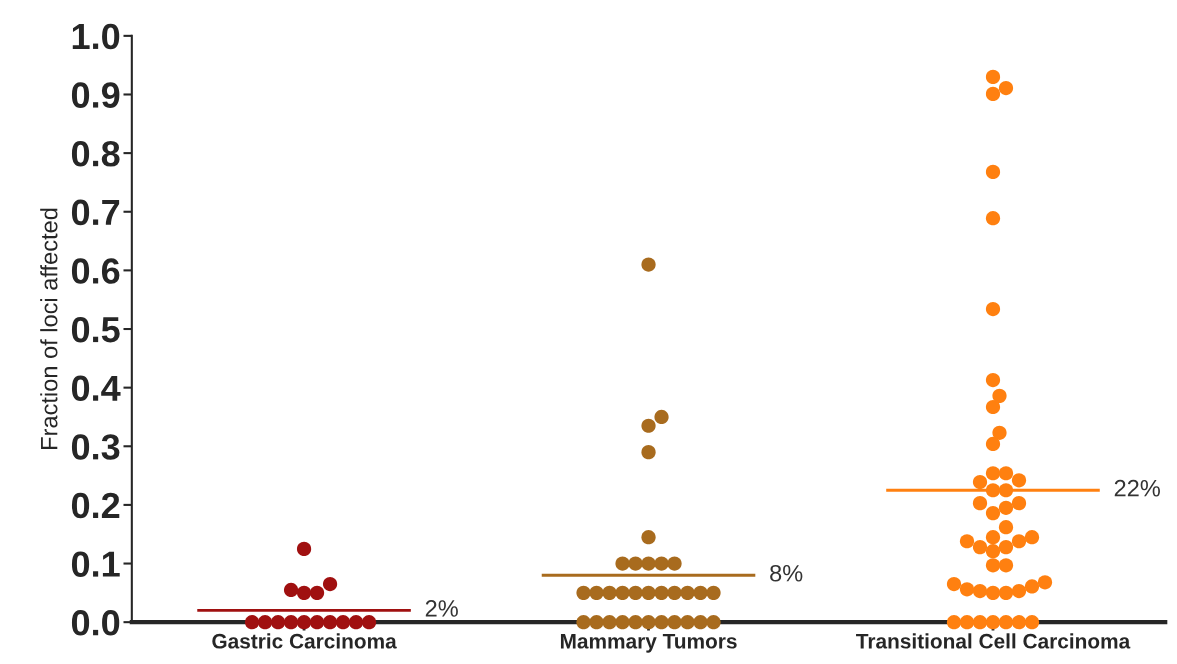 This screenshot has width=1177, height=664. I want to click on y-tick-label: 0.3, so click(95, 447).